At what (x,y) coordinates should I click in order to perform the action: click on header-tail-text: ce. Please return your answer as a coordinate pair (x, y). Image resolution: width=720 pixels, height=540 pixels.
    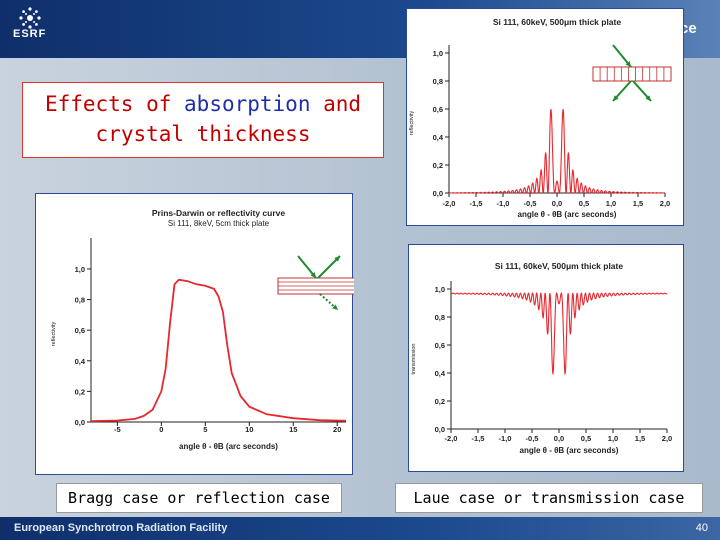
    Looking at the image, I should click on (688, 28).